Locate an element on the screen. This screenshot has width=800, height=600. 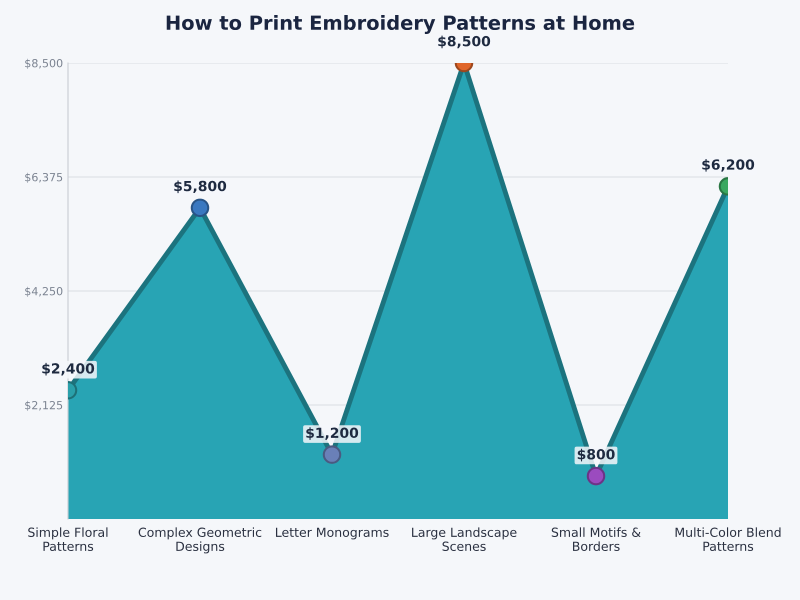
y-tick-label: $2,125 is located at coordinates (43, 405).